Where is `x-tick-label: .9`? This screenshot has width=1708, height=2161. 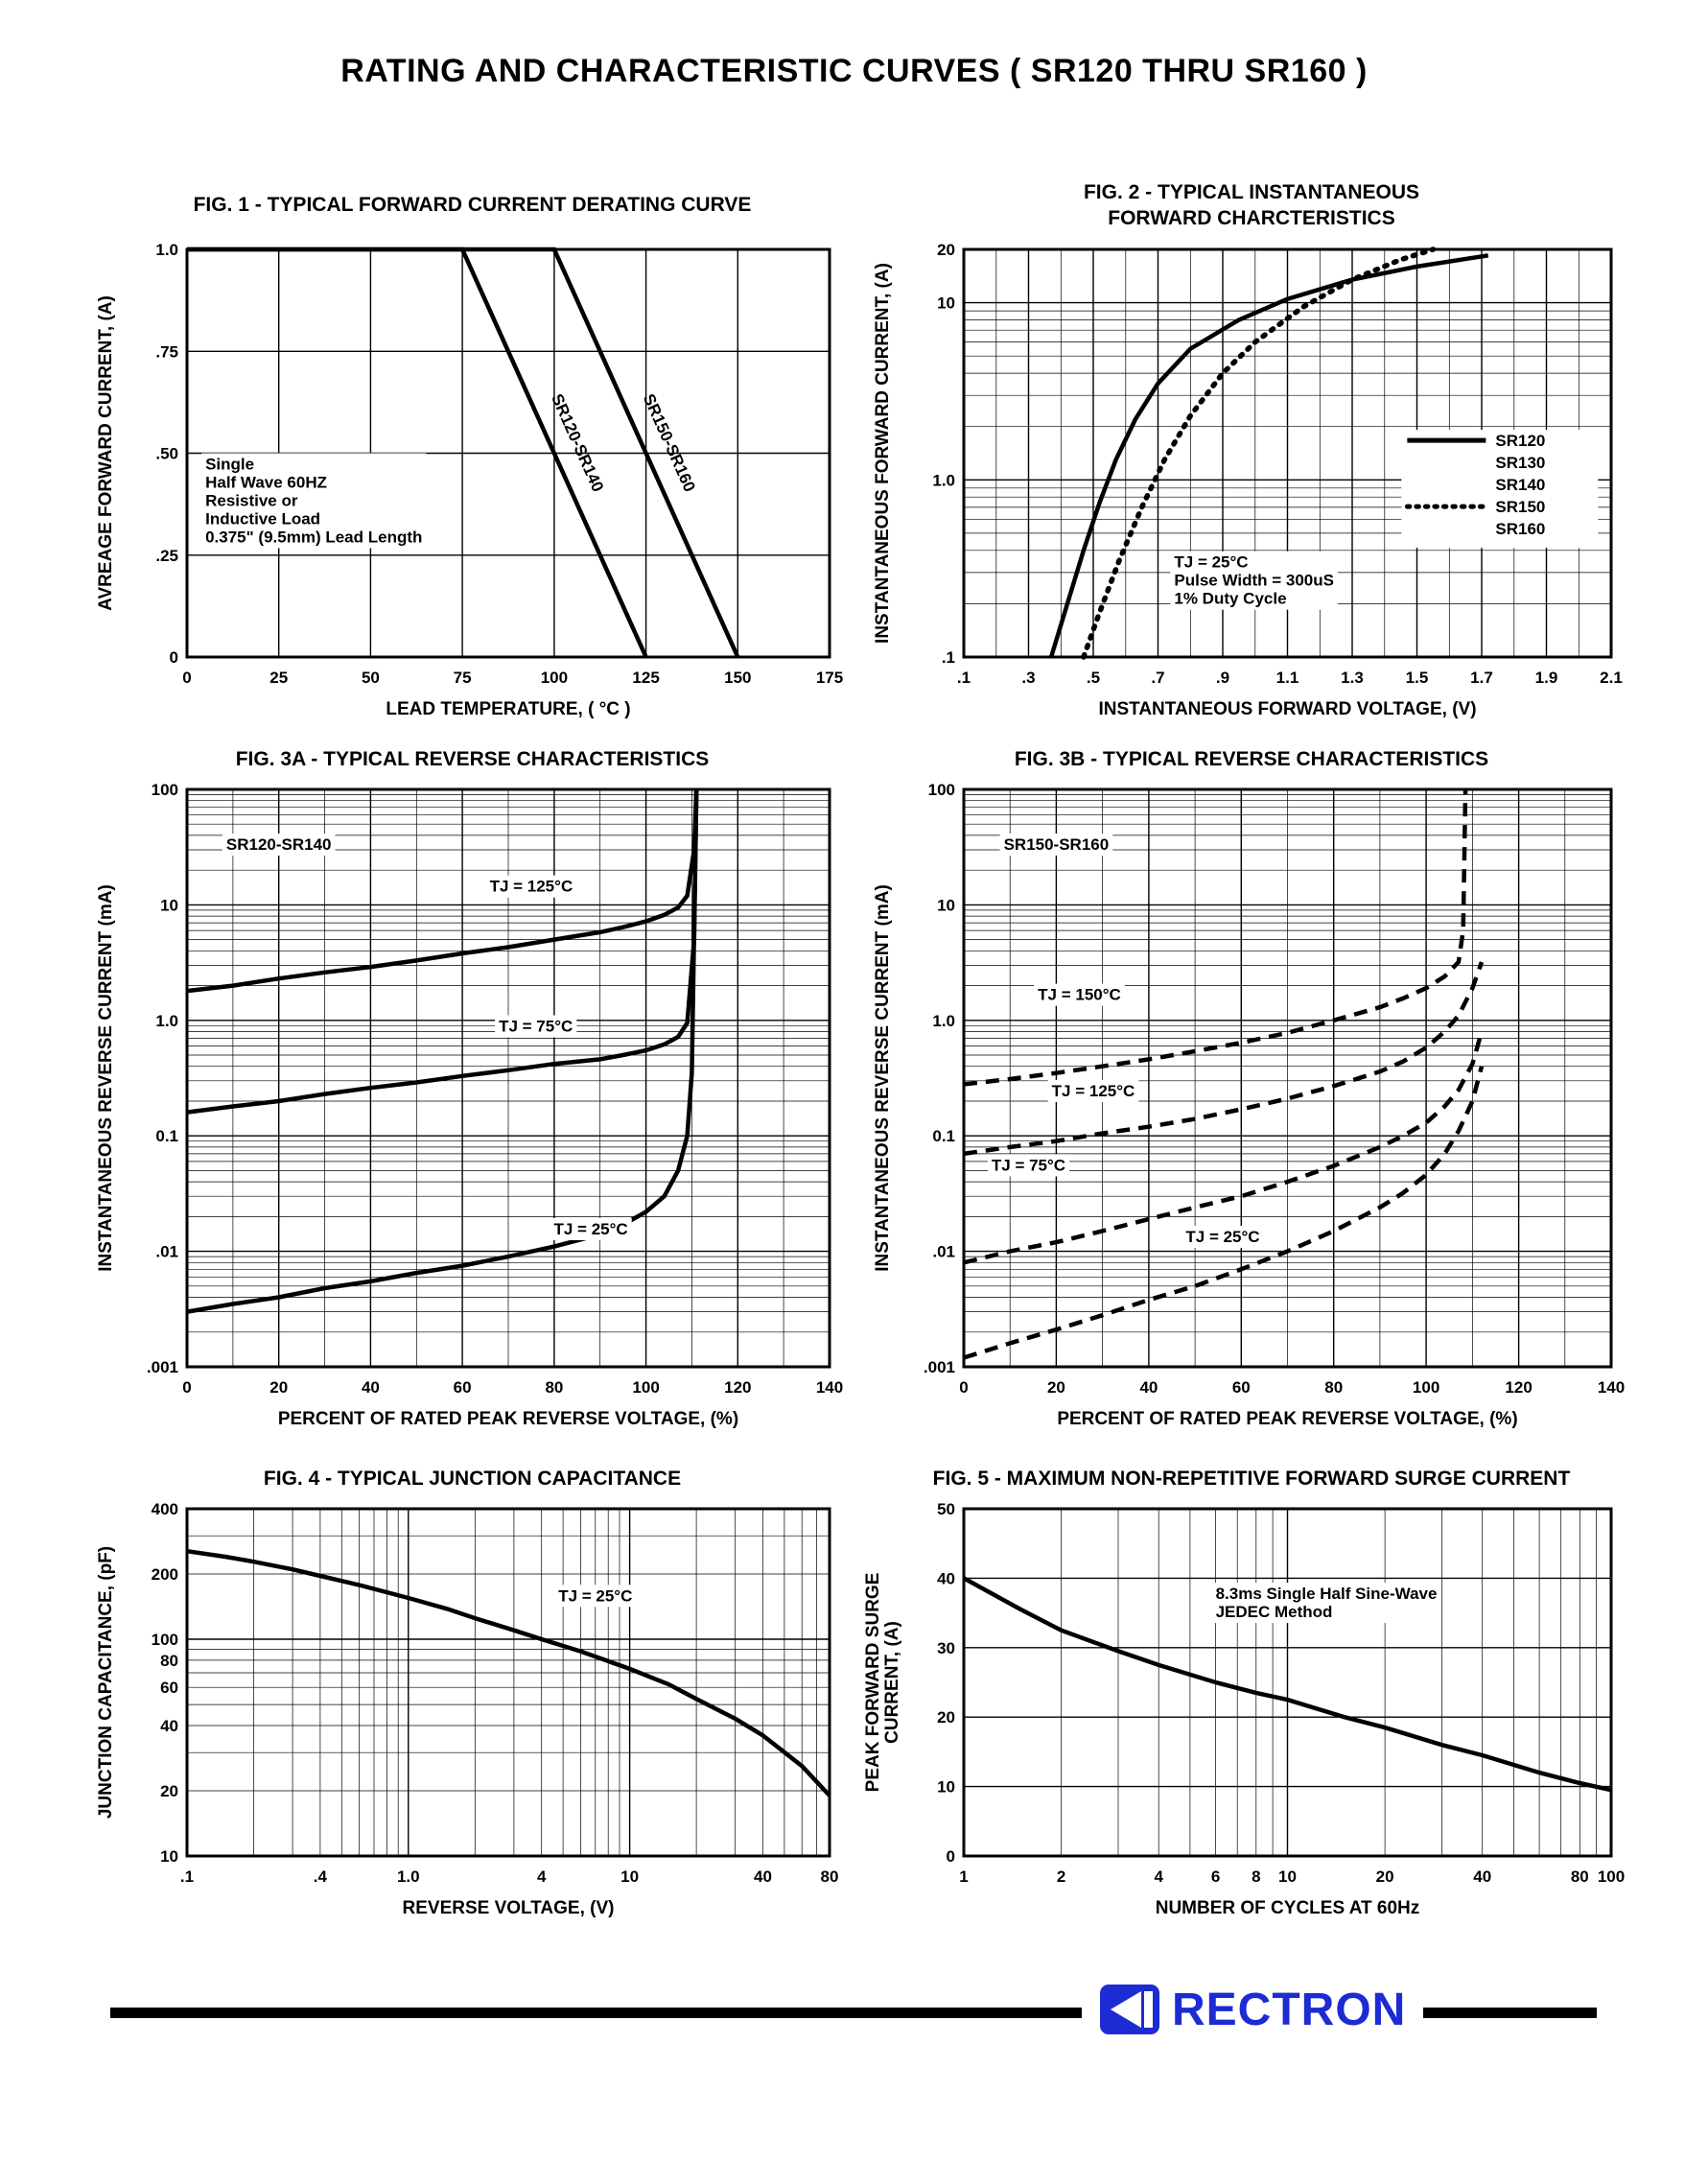 x-tick-label: .9 is located at coordinates (1223, 678).